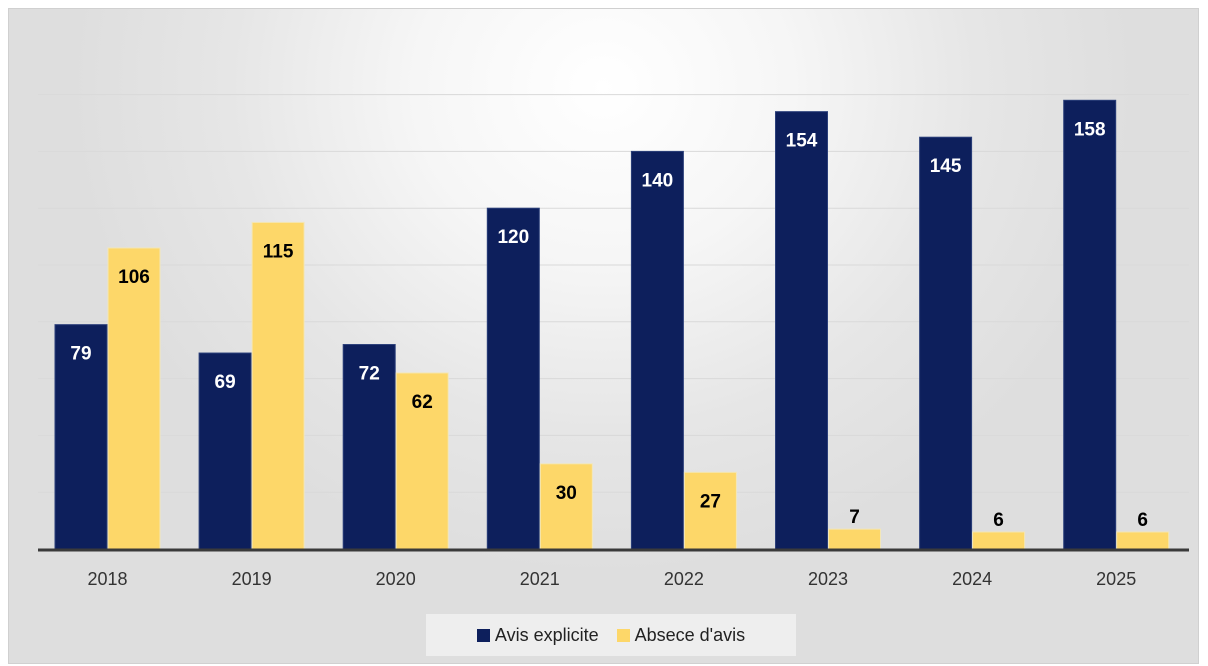  What do you see at coordinates (134, 398) in the screenshot?
I see `bar-absece-d-avis-2018` at bounding box center [134, 398].